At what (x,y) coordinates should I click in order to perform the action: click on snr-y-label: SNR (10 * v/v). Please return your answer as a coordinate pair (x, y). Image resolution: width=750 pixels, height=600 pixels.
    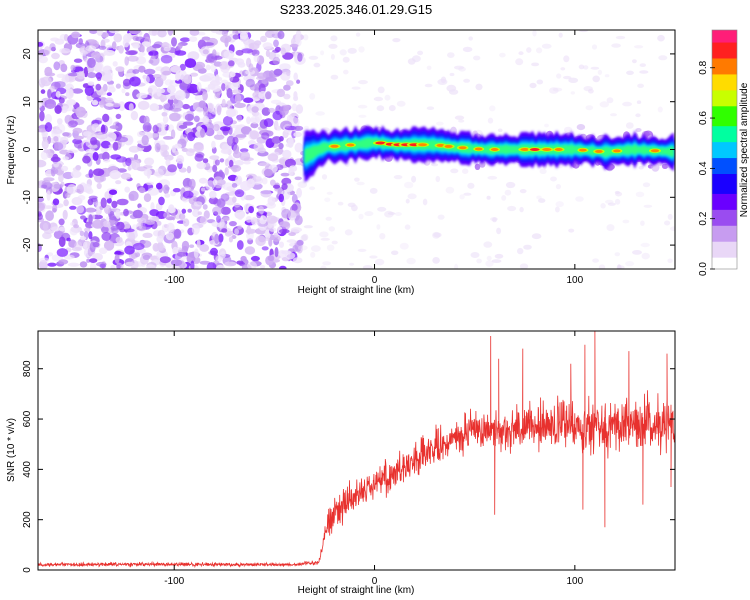
    Looking at the image, I should click on (11, 450).